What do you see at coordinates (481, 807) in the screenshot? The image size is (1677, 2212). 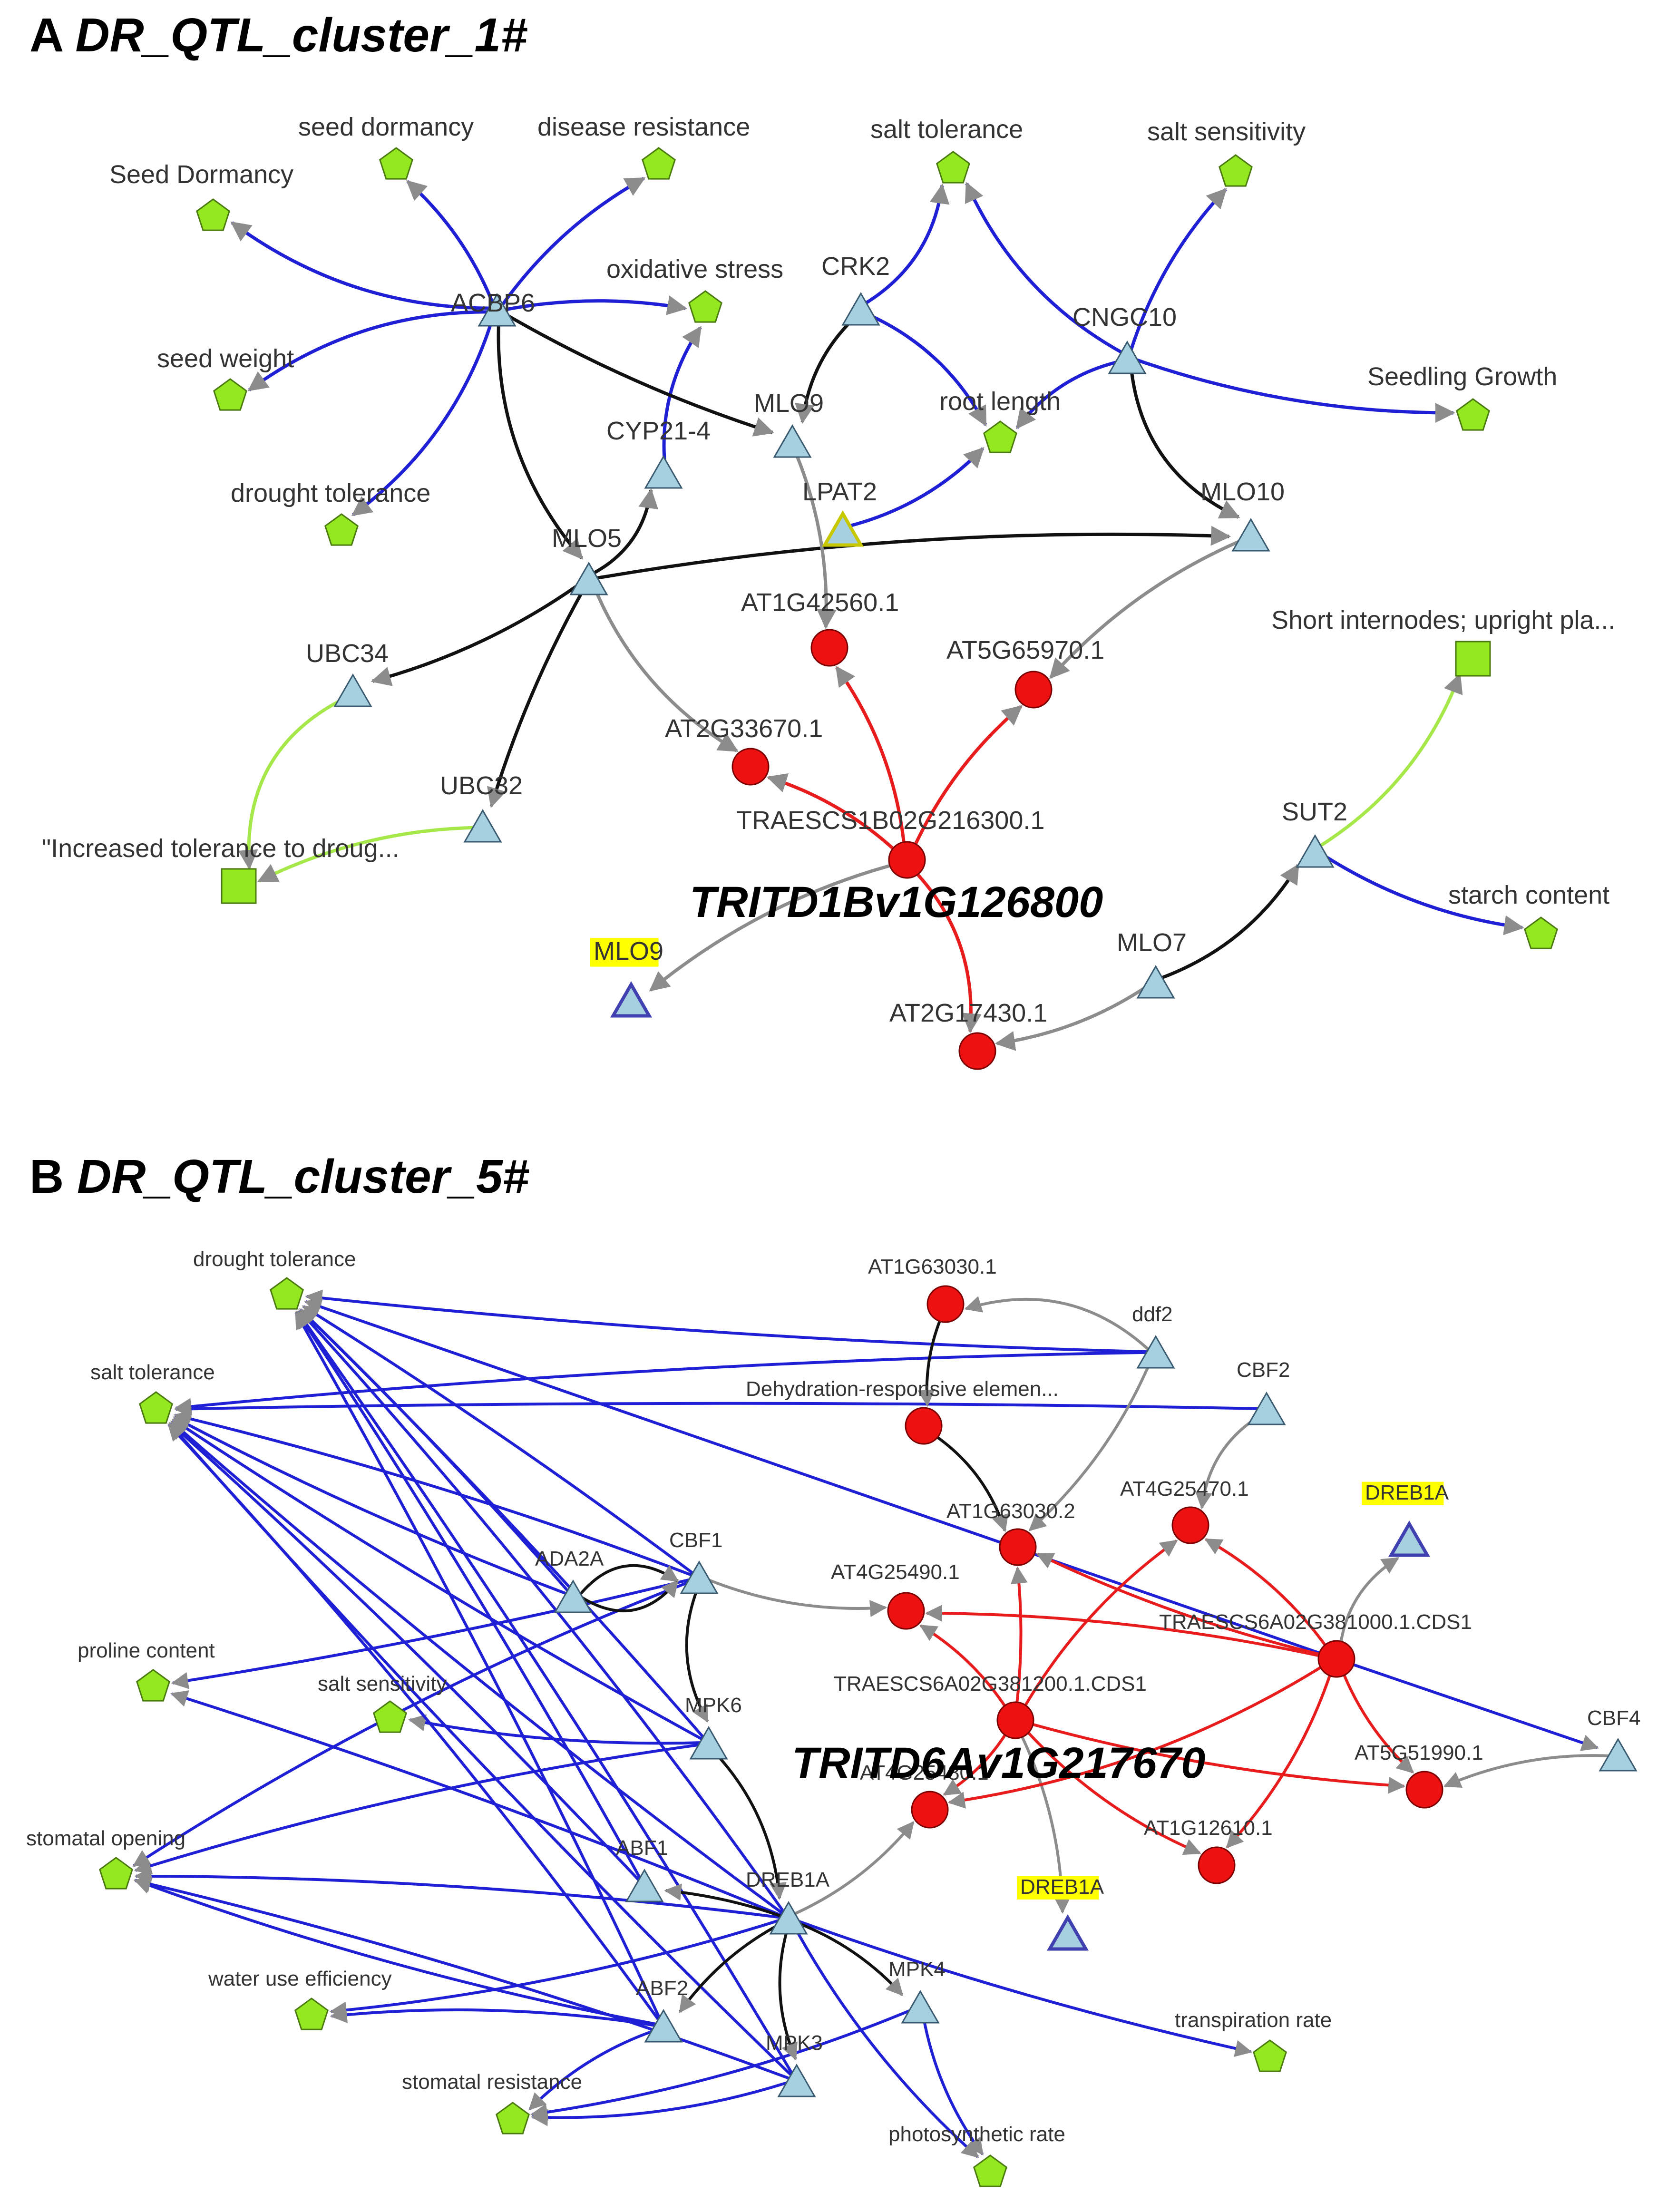 I see `panel-a-node-ubc32: UBC32` at bounding box center [481, 807].